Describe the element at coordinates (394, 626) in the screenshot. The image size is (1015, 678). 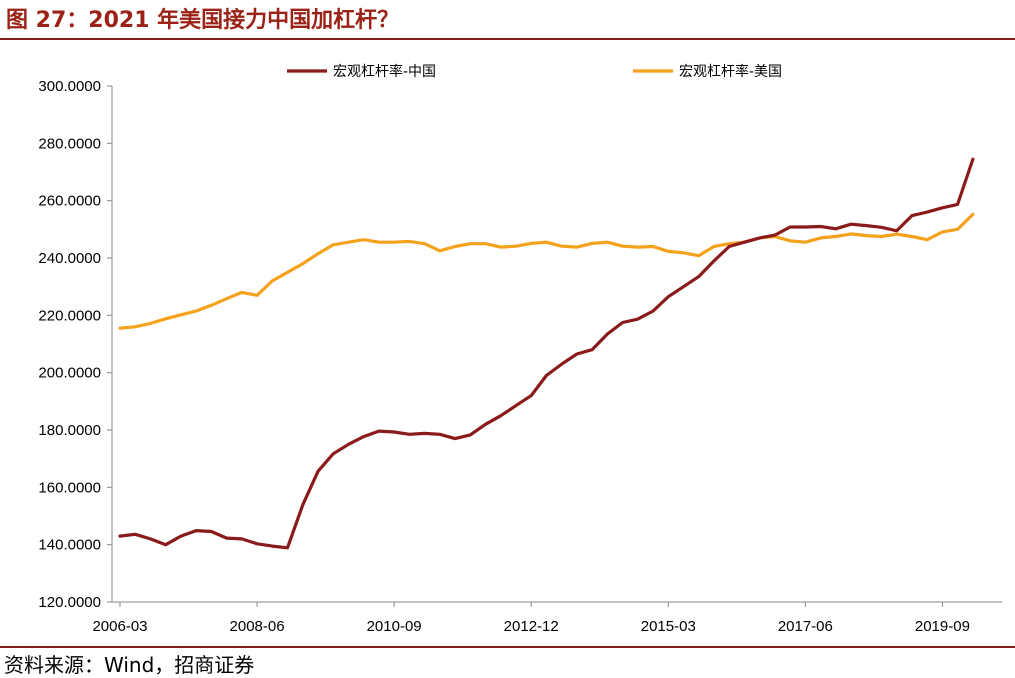
I see `x-tick-label: 2010-09` at that location.